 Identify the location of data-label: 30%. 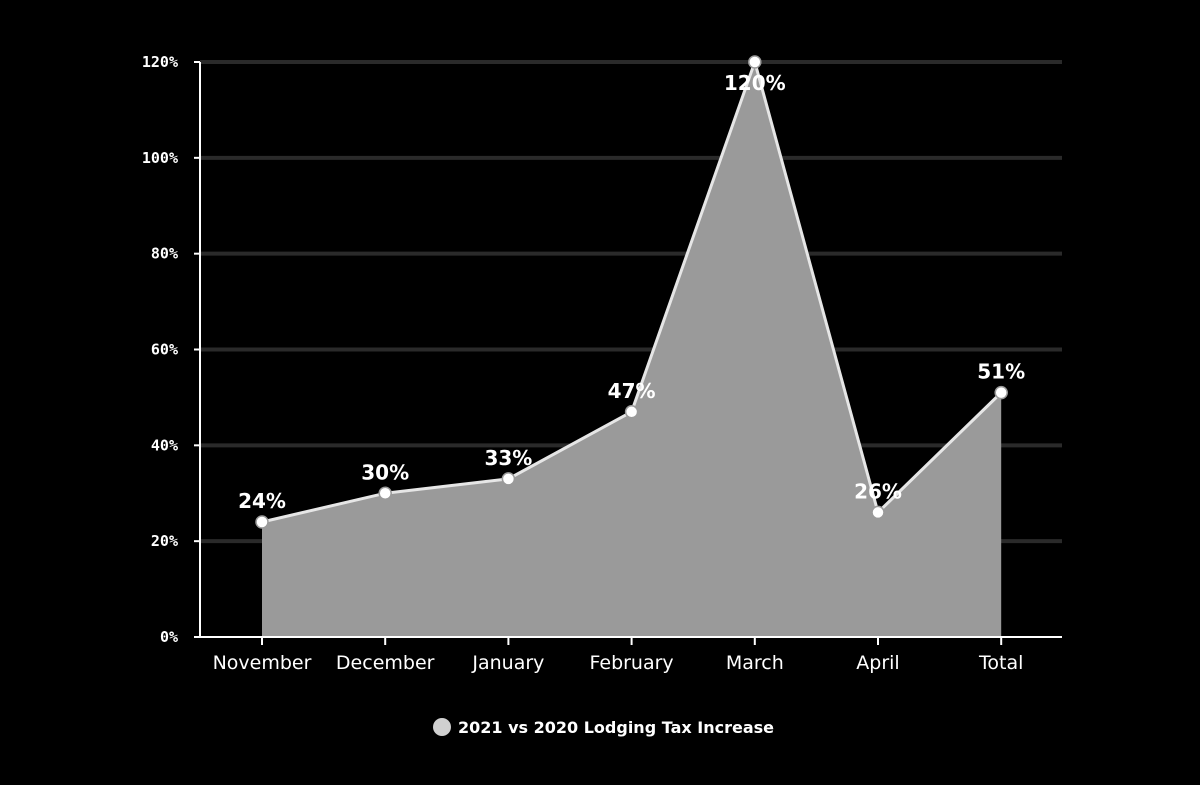
(385, 472).